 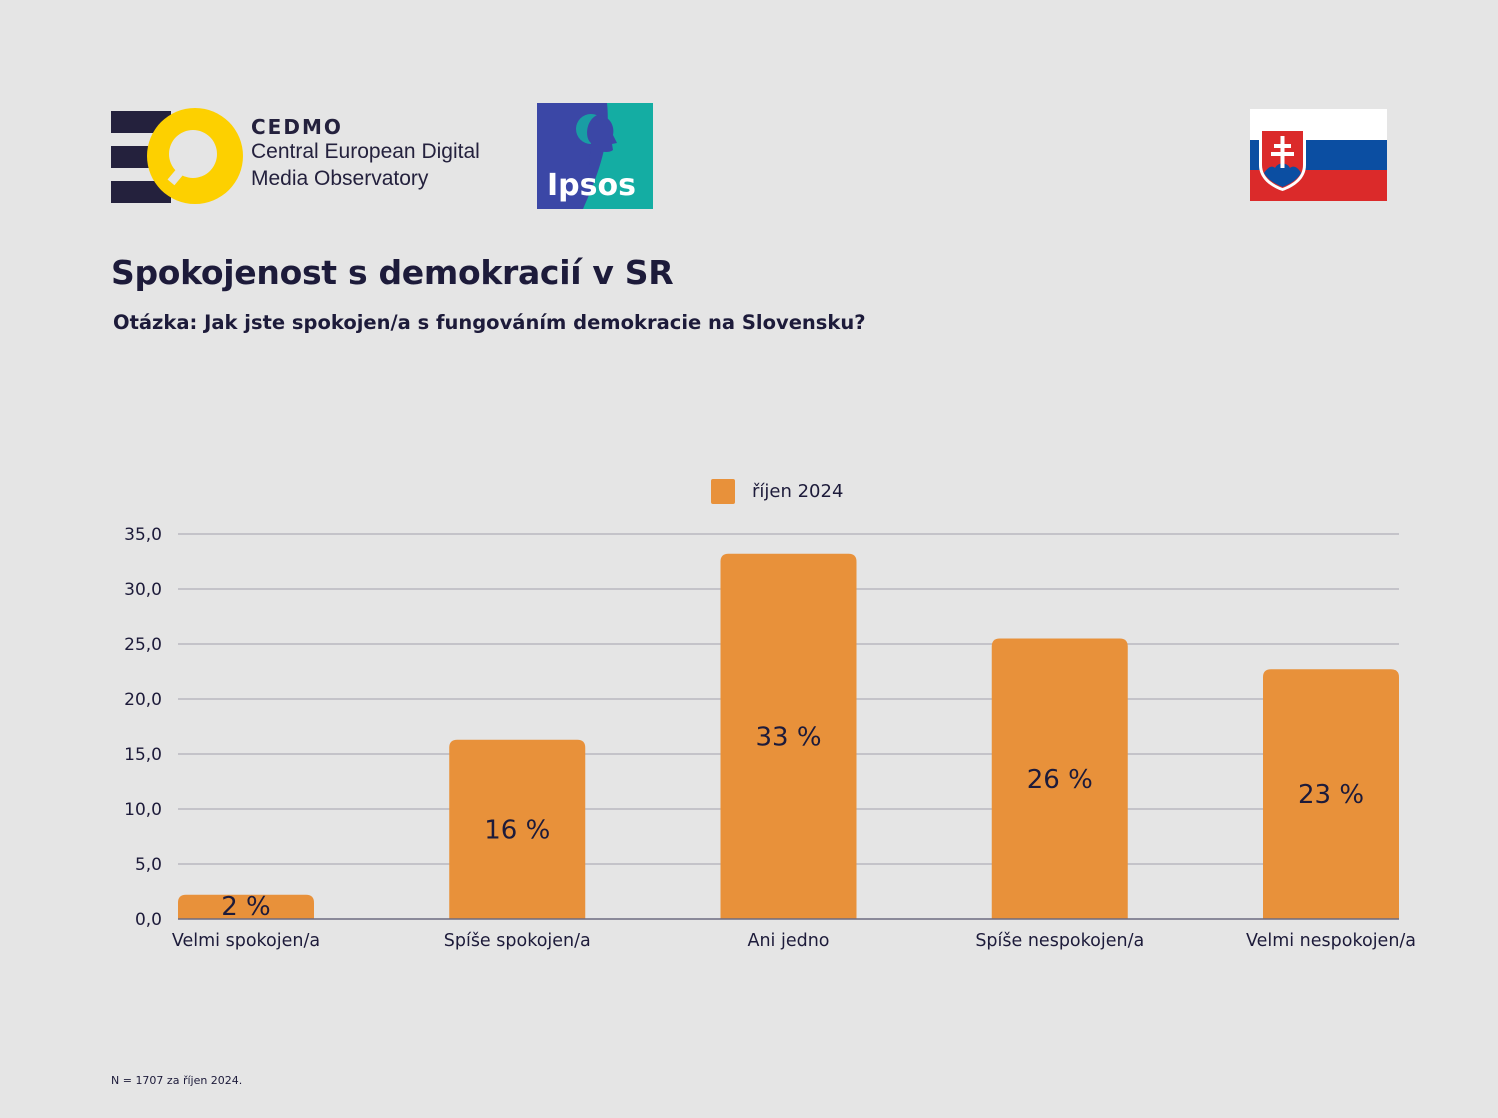 I want to click on ipsos-logo: Ipsos, so click(x=595, y=156).